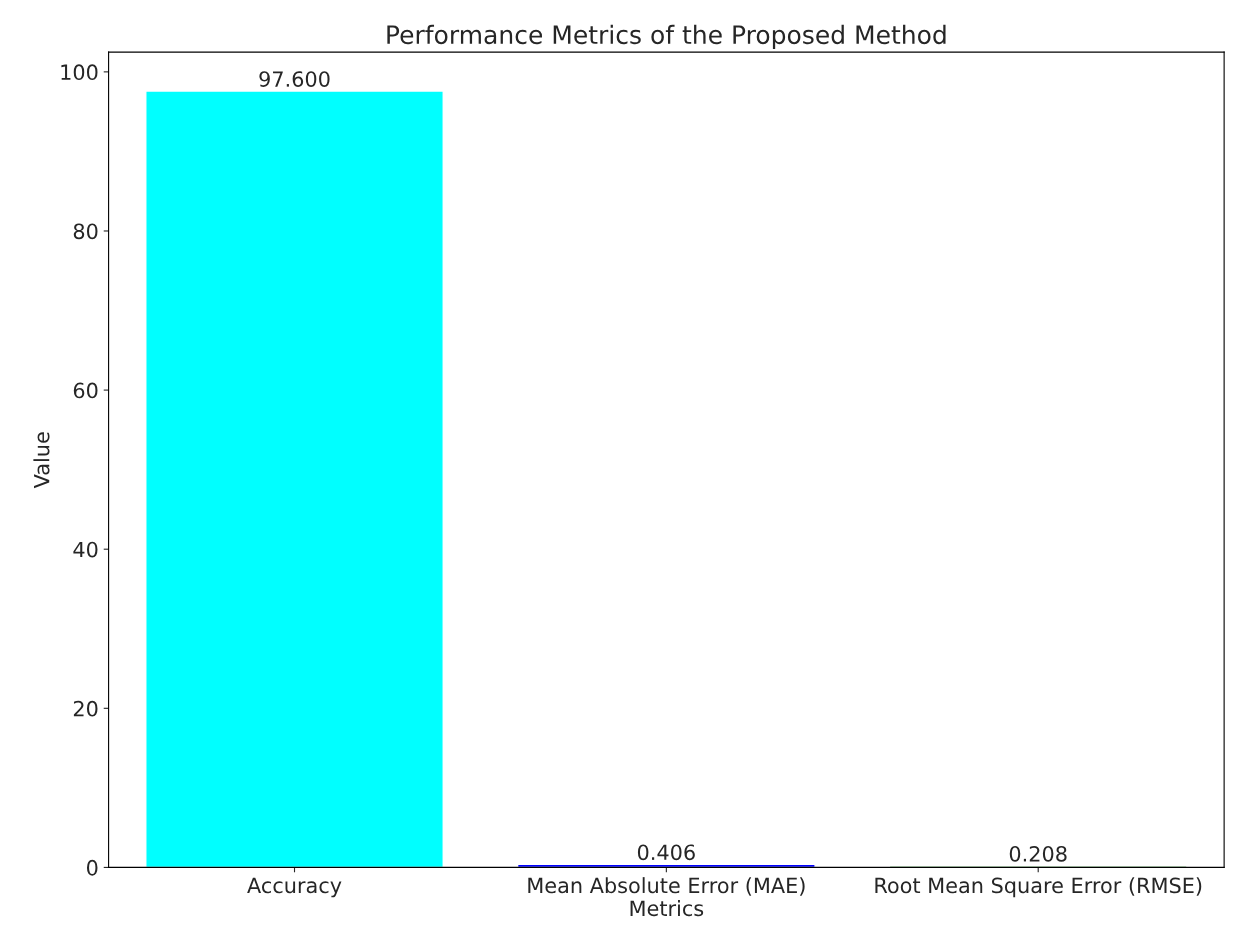 The width and height of the screenshot is (1234, 948). What do you see at coordinates (92, 867) in the screenshot?
I see `y-tick-label: 0` at bounding box center [92, 867].